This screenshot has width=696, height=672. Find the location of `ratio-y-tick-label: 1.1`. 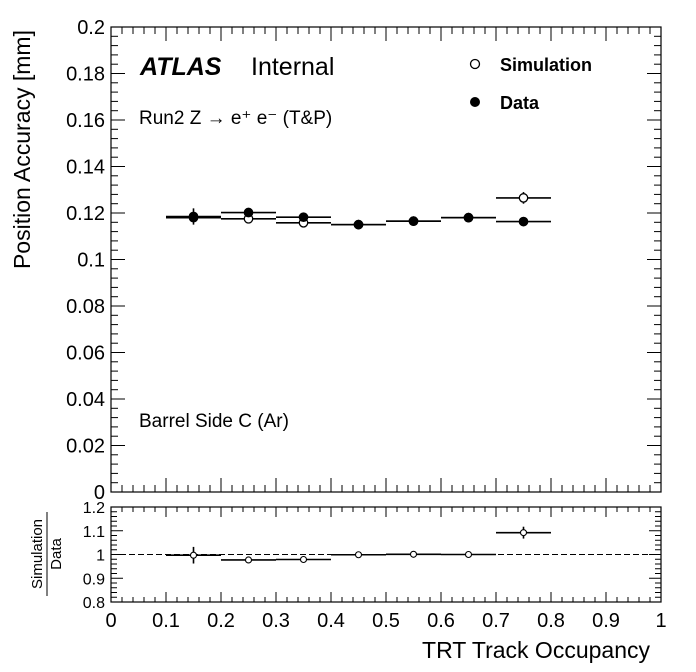

ratio-y-tick-label: 1.1 is located at coordinates (94, 532).